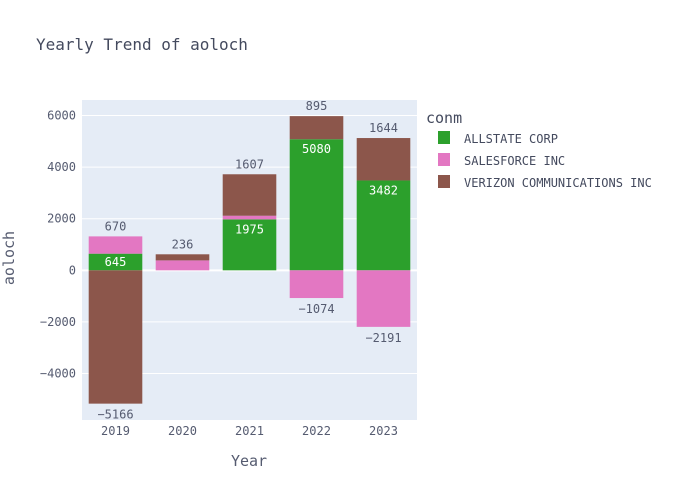 The width and height of the screenshot is (700, 500). I want to click on legend-swatch-allstate-corp, so click(444, 137).